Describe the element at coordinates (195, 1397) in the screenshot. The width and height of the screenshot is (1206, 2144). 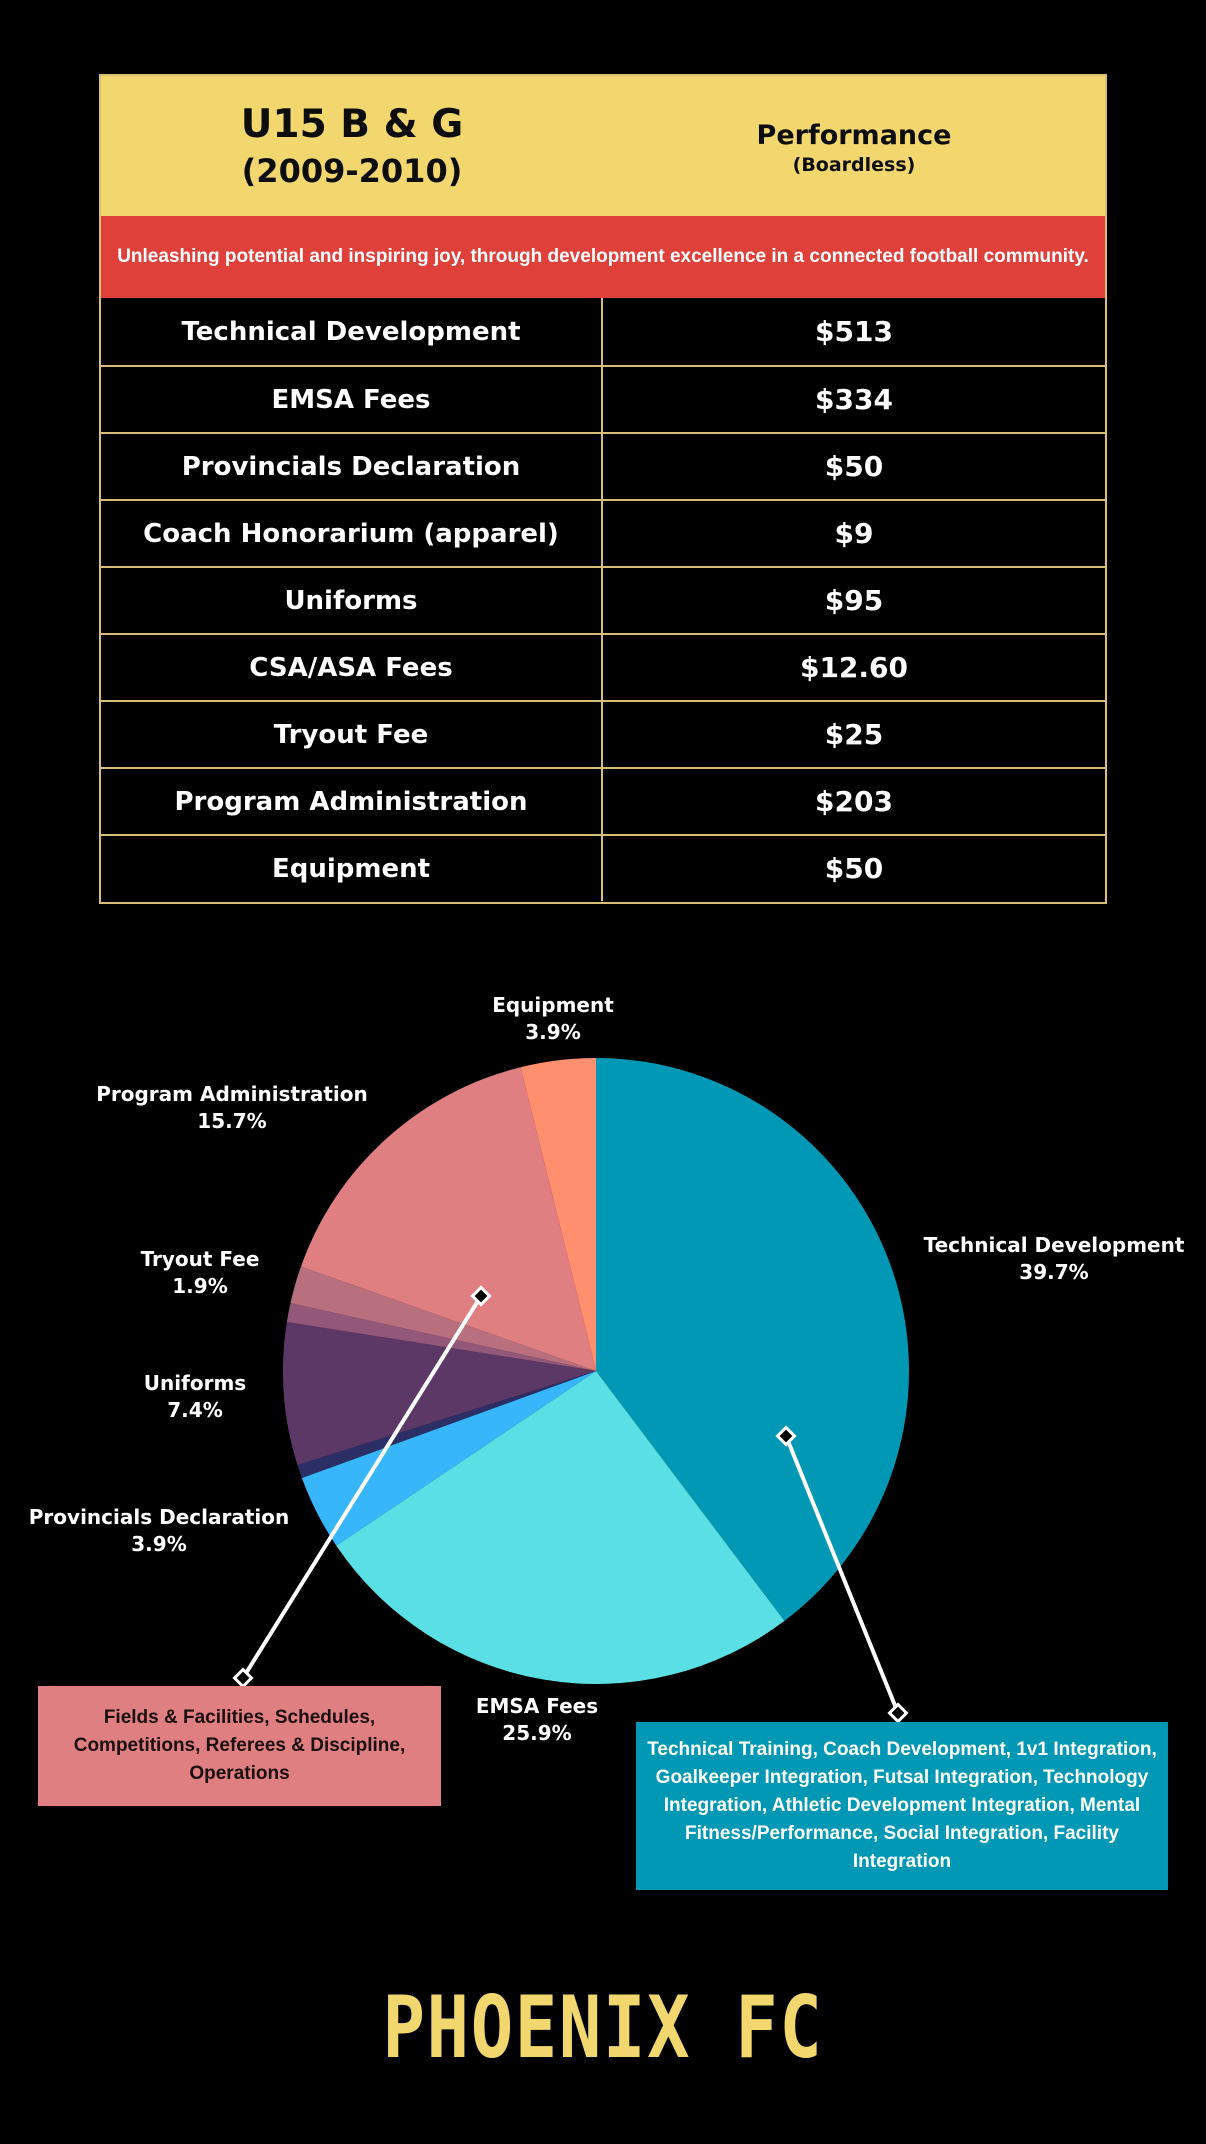
I see `slice-label-uniforms: Uniforms 7.4%` at that location.